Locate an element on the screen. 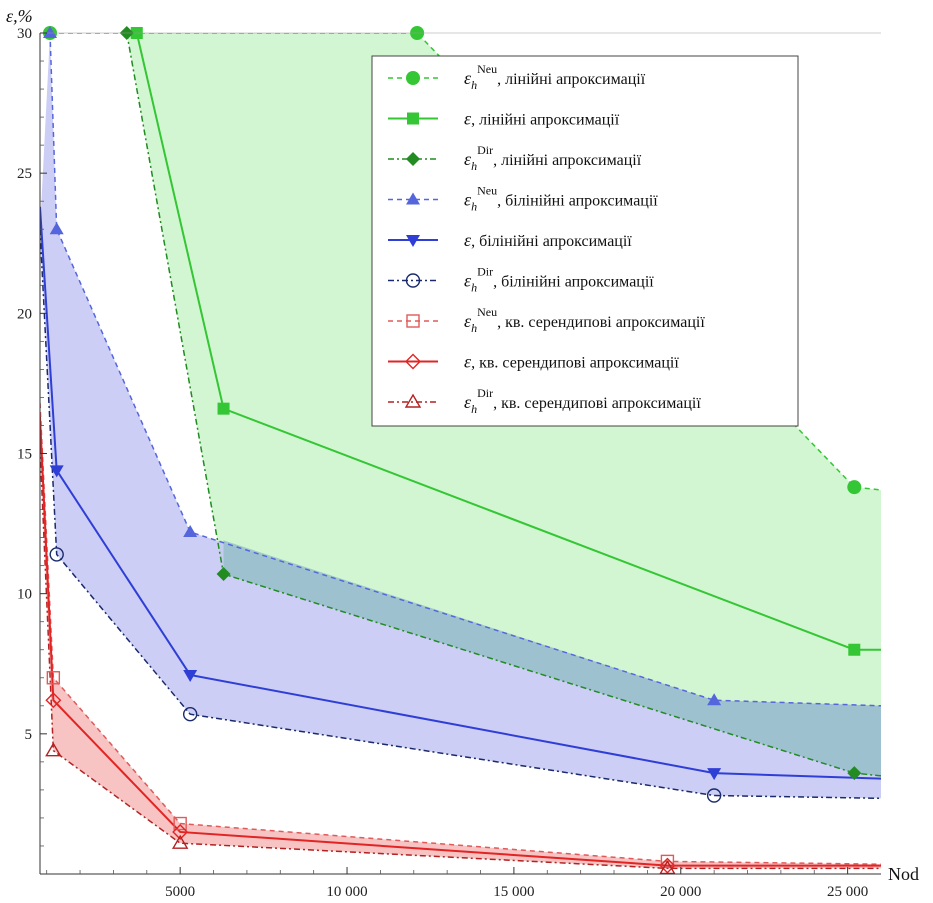 The width and height of the screenshot is (933, 903). legend-label-6: εhDir, білінійні апроксимації is located at coordinates (559, 280).